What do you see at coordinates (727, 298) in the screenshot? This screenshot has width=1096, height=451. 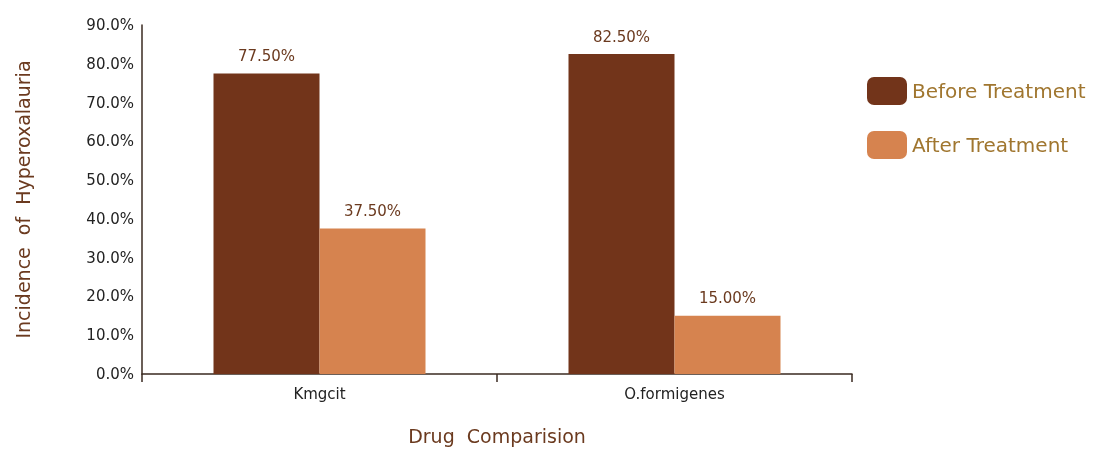 I see `data-label: 15.00%` at bounding box center [727, 298].